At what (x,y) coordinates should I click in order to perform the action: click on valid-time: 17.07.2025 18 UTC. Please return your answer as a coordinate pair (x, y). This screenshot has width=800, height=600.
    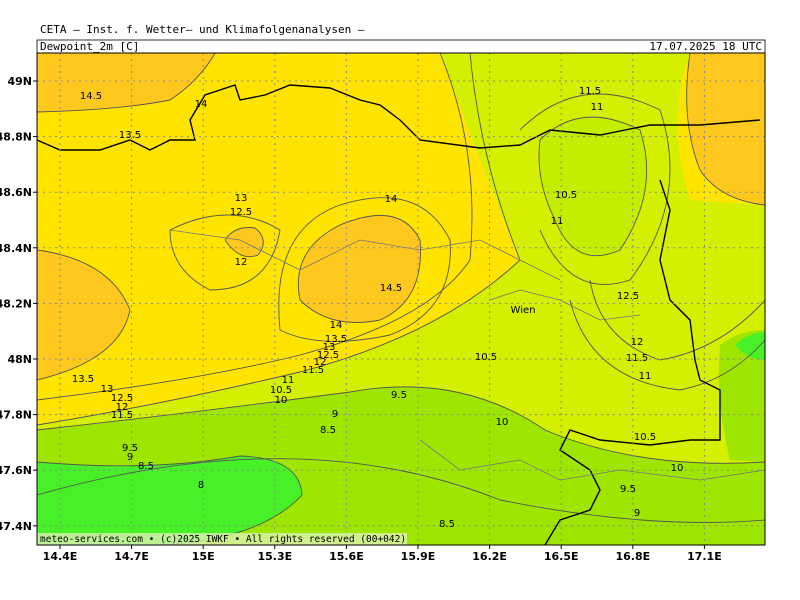
    Looking at the image, I should click on (705, 46).